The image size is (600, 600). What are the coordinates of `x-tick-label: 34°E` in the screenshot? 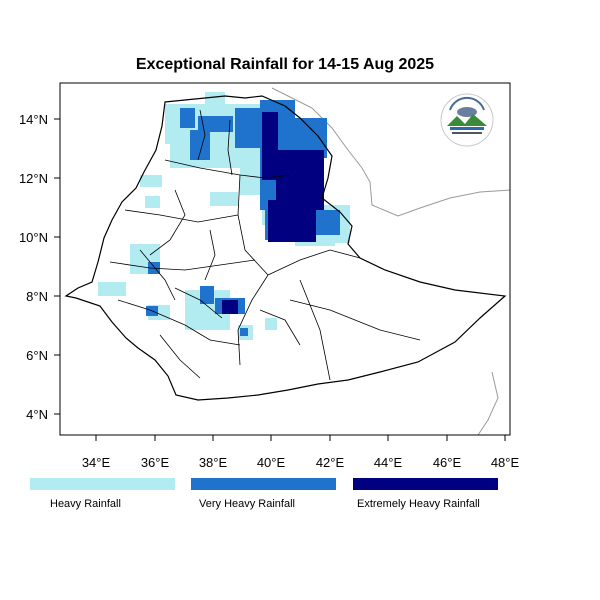 It's located at (96, 462).